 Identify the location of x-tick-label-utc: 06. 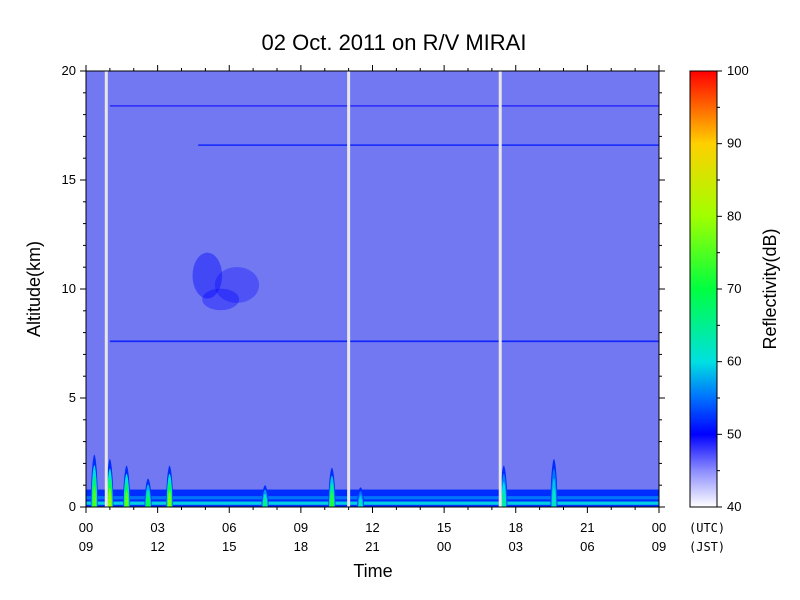
(229, 527).